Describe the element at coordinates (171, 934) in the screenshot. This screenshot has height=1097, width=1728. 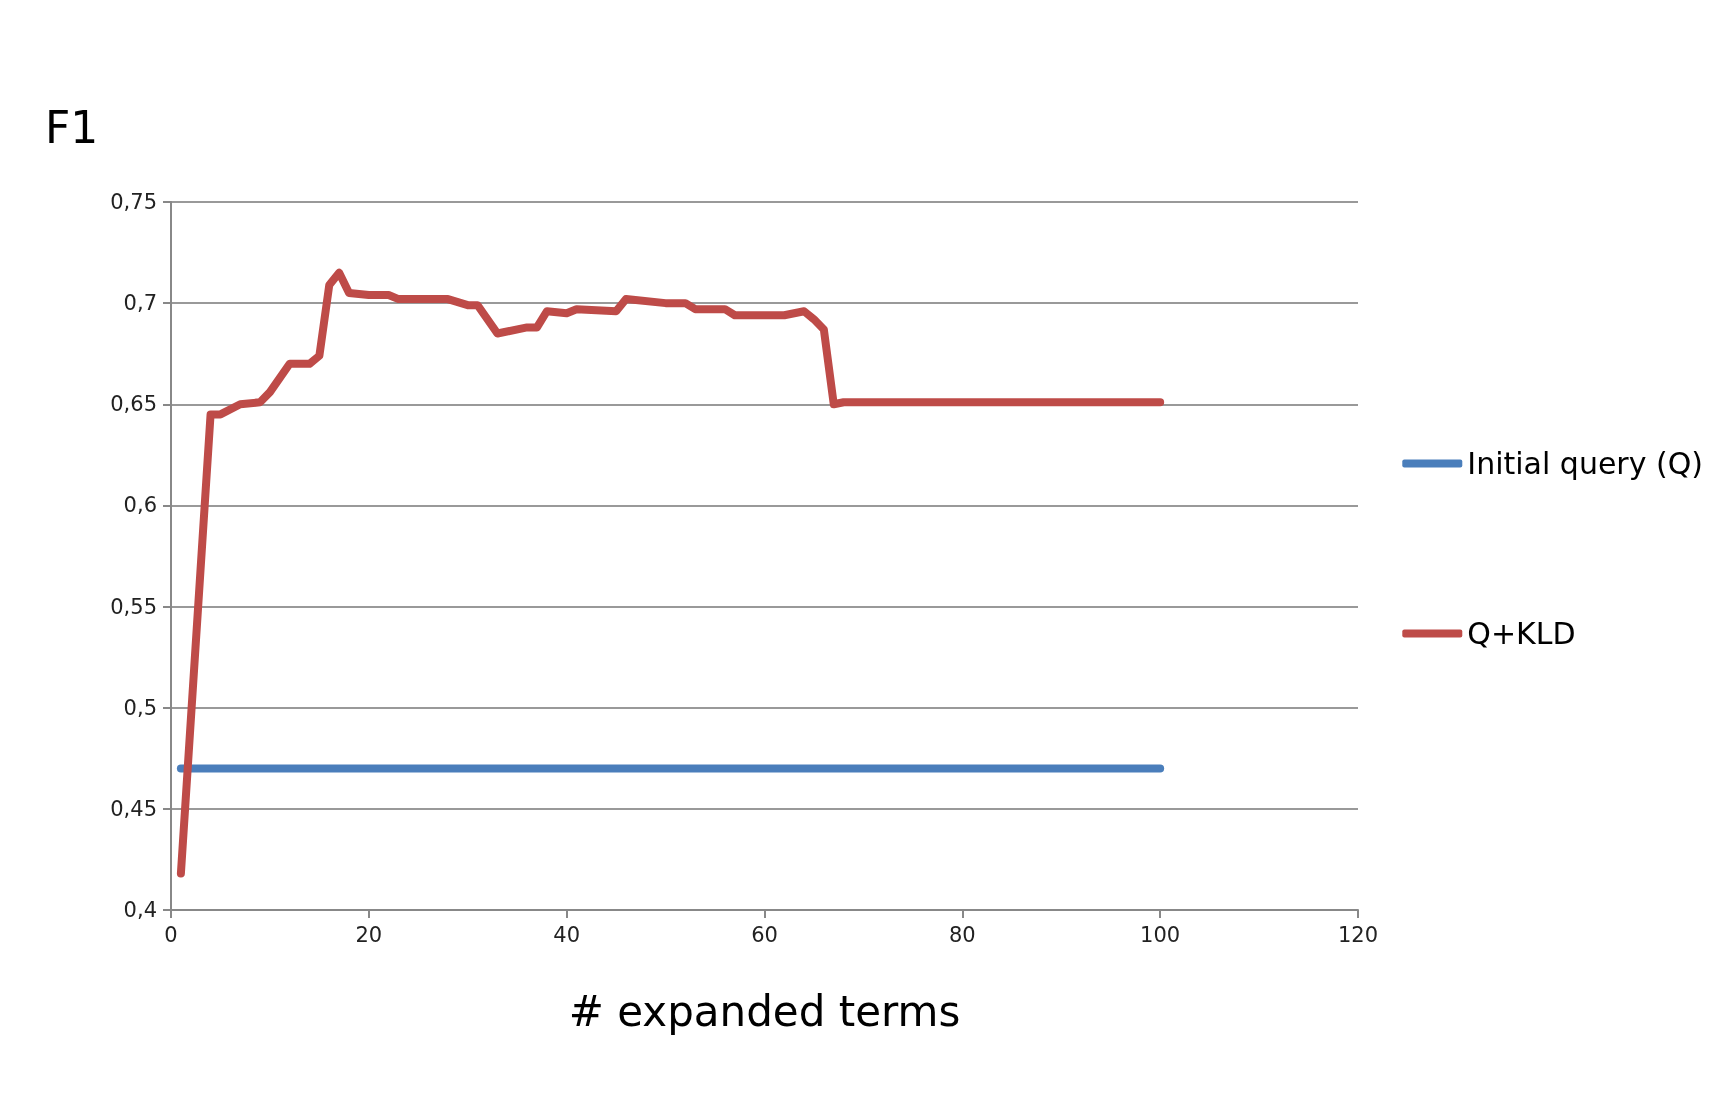
I see `x-tick-label: 0` at that location.